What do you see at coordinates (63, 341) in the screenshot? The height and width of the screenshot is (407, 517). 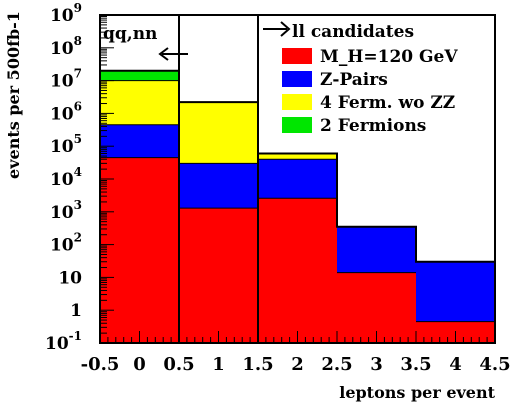 I see `y-tick-label-0: 10⁻¹` at bounding box center [63, 341].